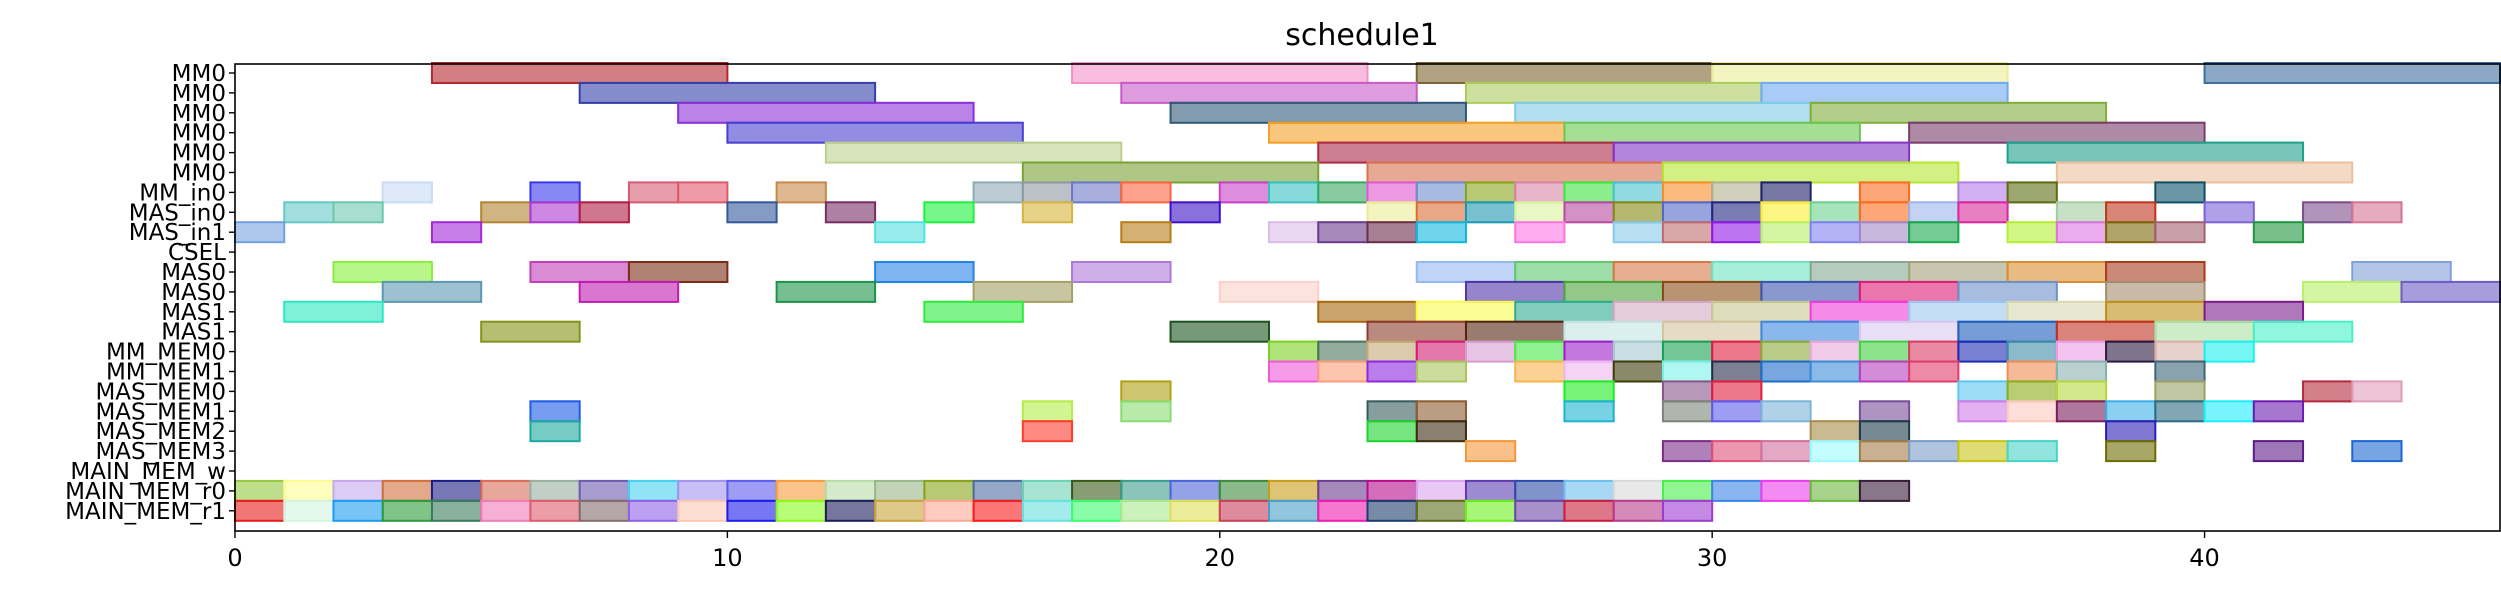 The width and height of the screenshot is (2501, 592). I want to click on y-tick-label: MAS0, so click(193, 273).